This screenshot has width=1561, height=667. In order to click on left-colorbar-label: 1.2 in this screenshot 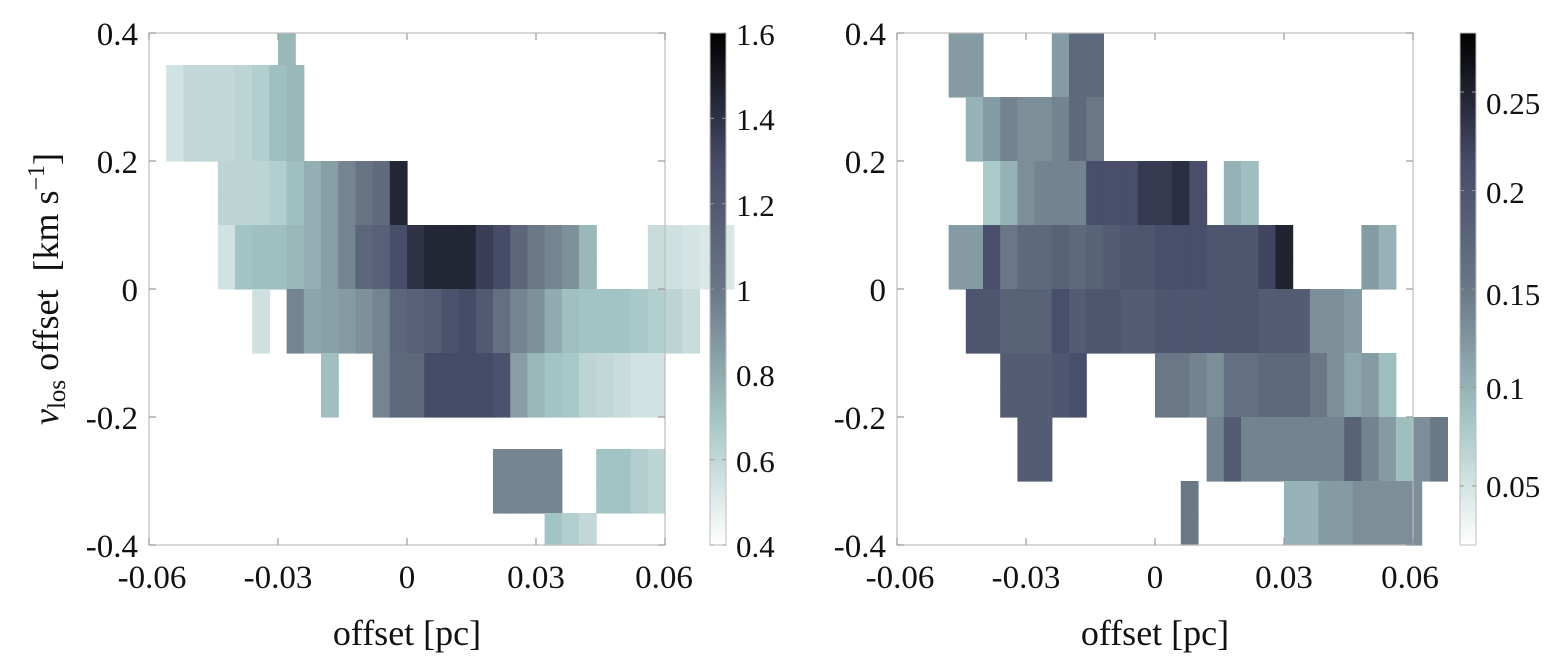, I will do `click(755, 205)`.